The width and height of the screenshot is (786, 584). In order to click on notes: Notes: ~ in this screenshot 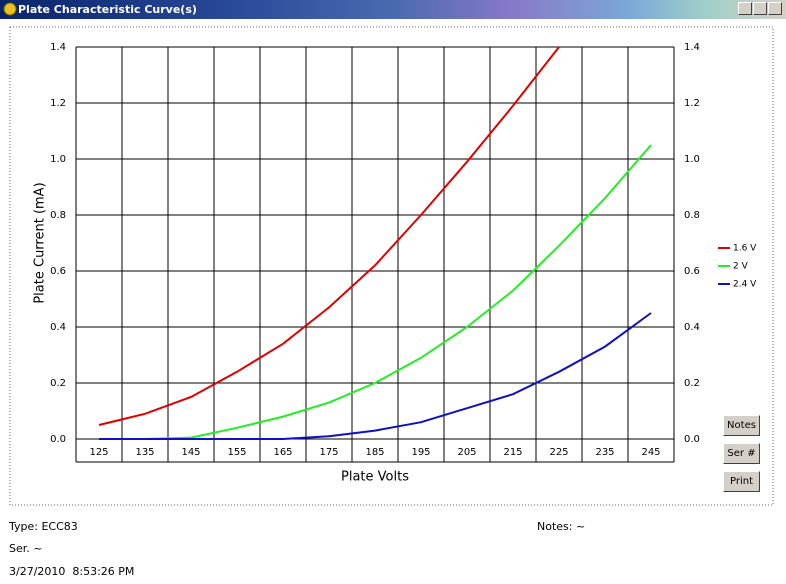, I will do `click(561, 526)`.